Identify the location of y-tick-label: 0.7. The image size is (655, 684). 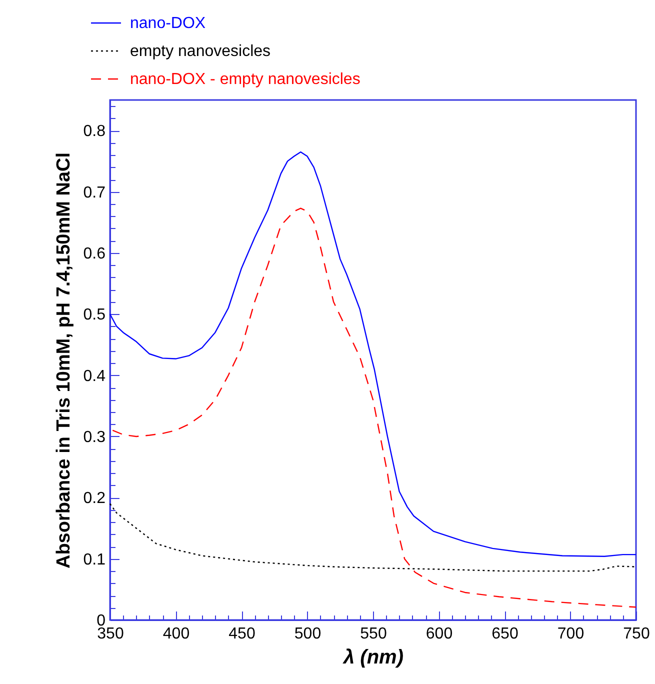
(94, 193).